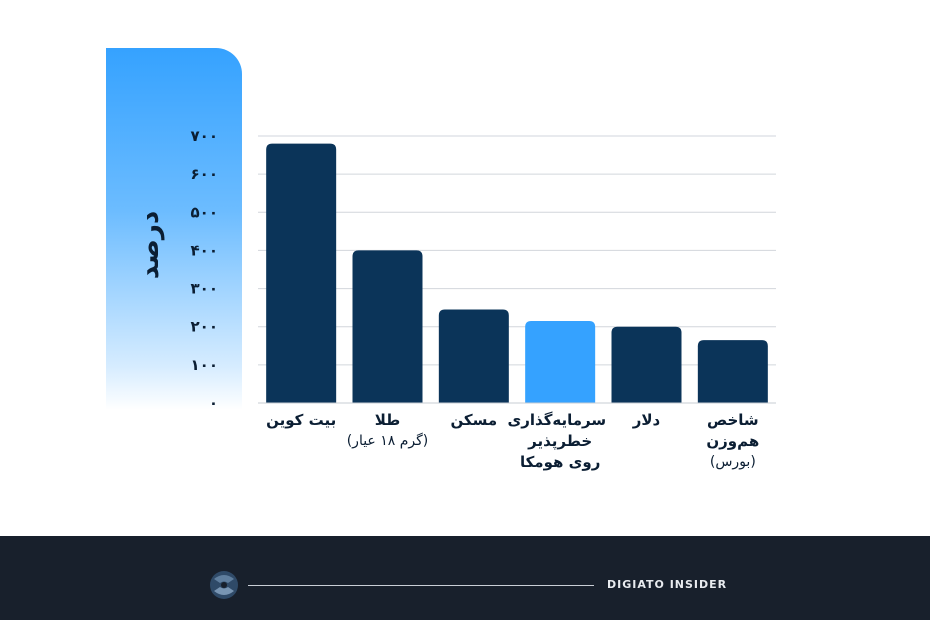 The height and width of the screenshot is (620, 930). I want to click on category-label: دلار, so click(646, 420).